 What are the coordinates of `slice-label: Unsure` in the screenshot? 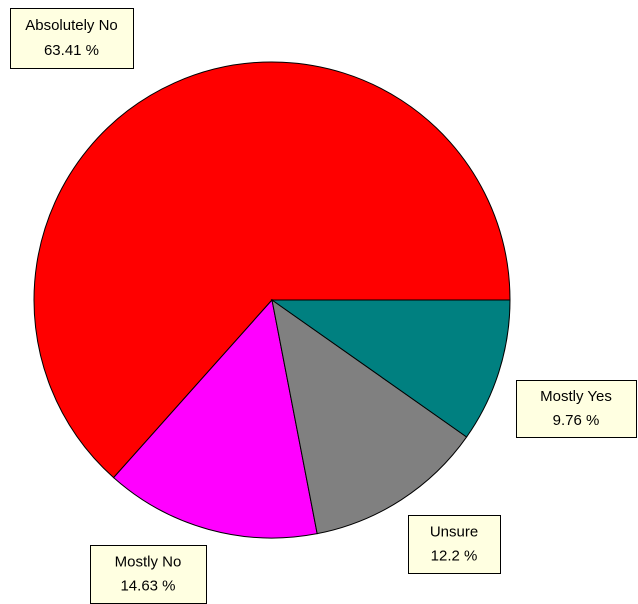 It's located at (454, 531).